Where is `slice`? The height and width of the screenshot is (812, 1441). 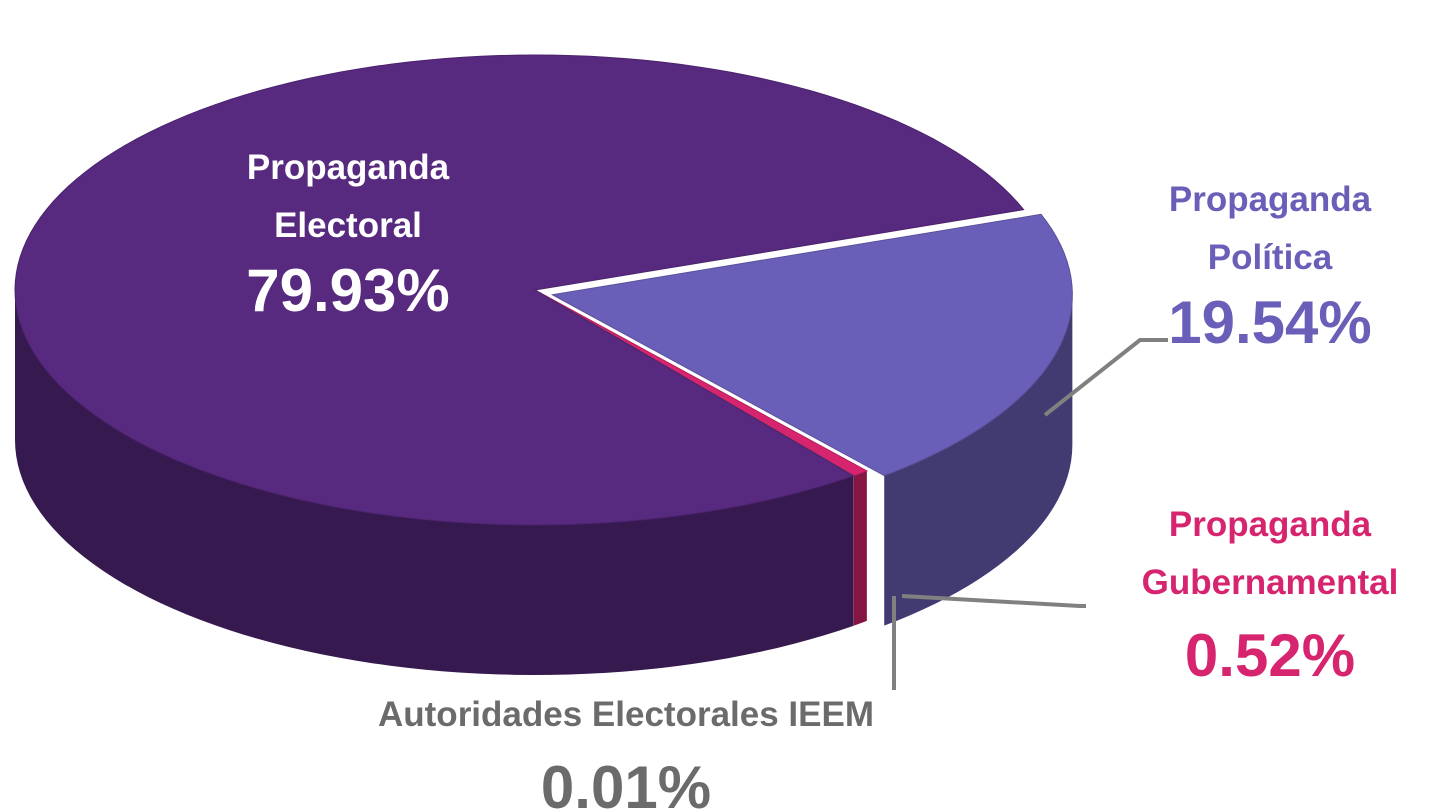 slice is located at coordinates (811, 345).